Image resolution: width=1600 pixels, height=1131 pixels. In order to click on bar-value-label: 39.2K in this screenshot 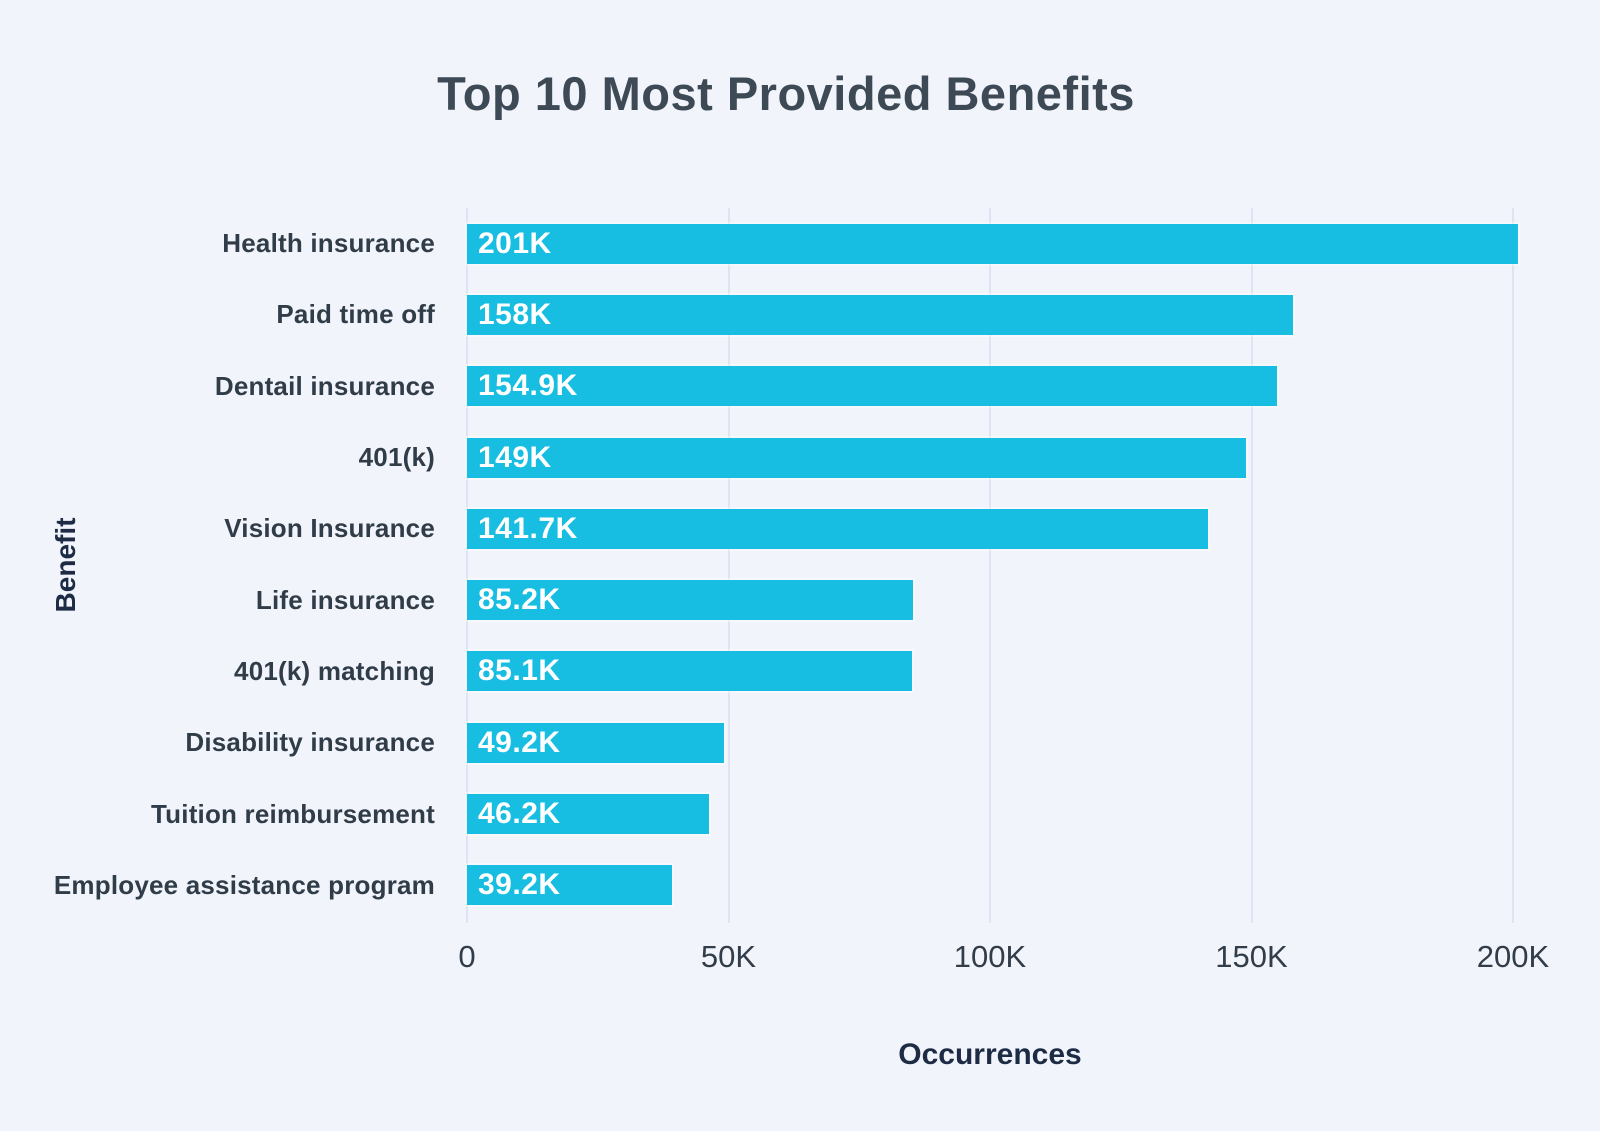, I will do `click(519, 885)`.